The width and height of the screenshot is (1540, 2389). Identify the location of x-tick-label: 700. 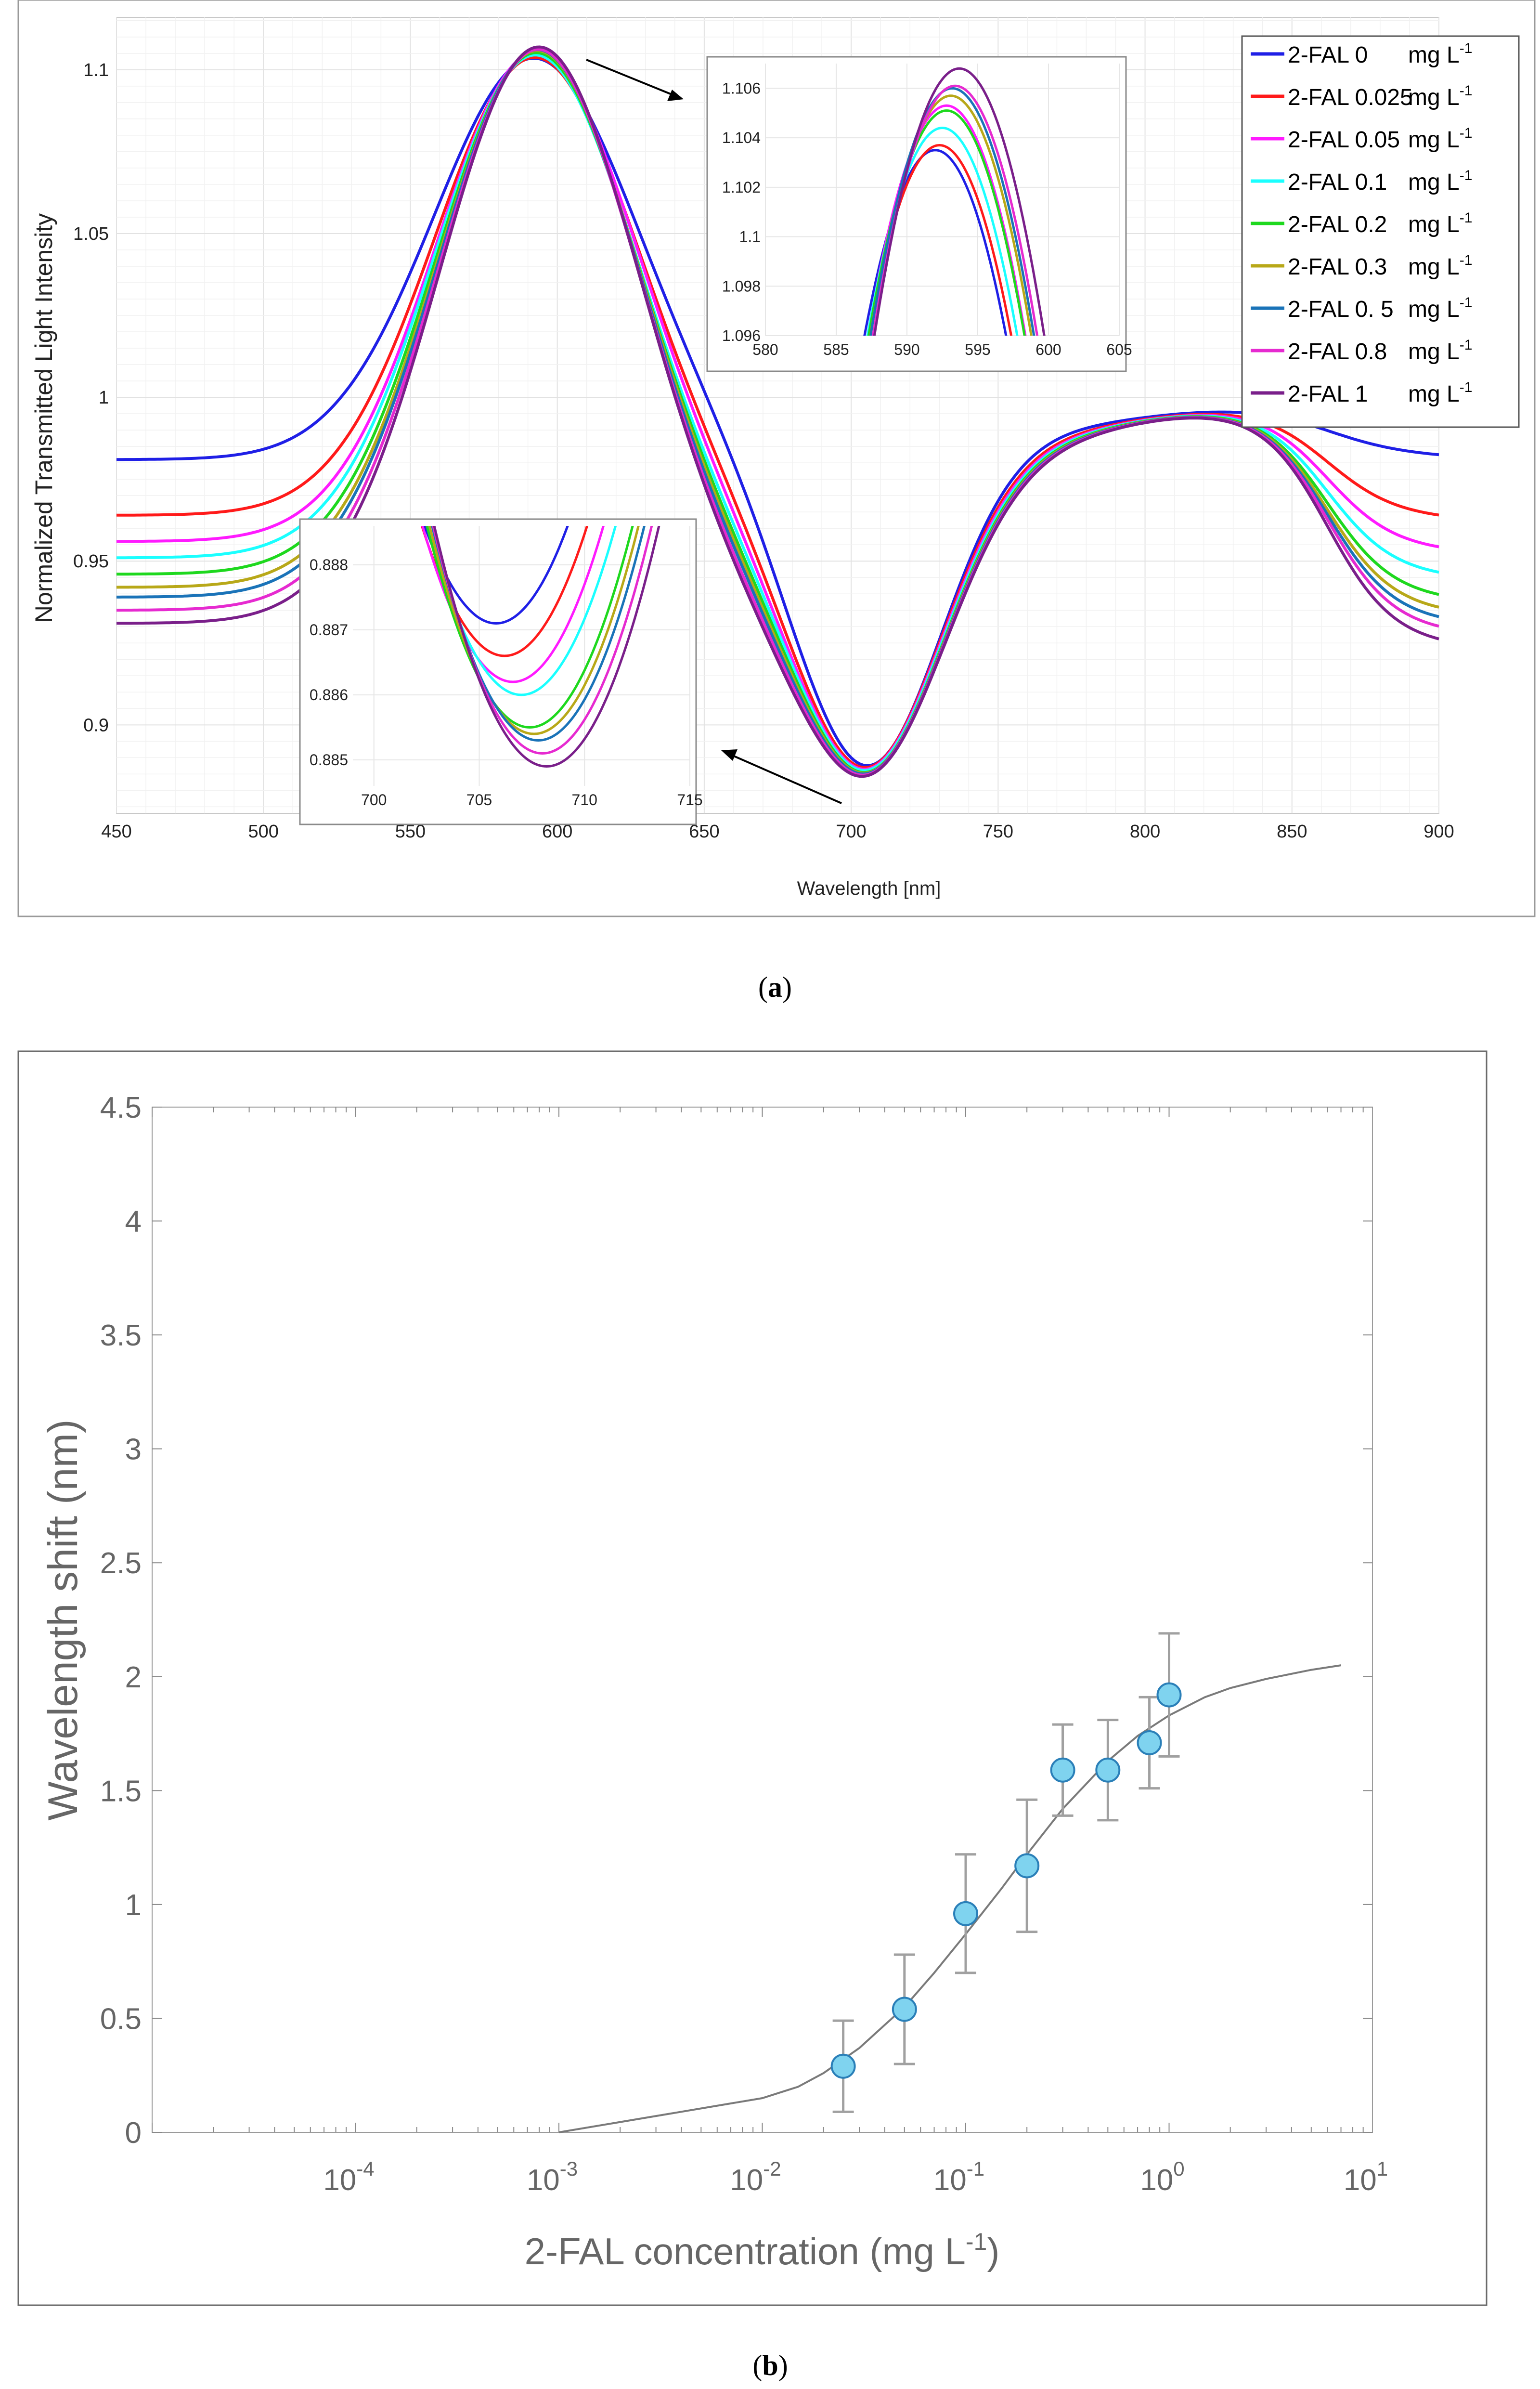
(851, 832).